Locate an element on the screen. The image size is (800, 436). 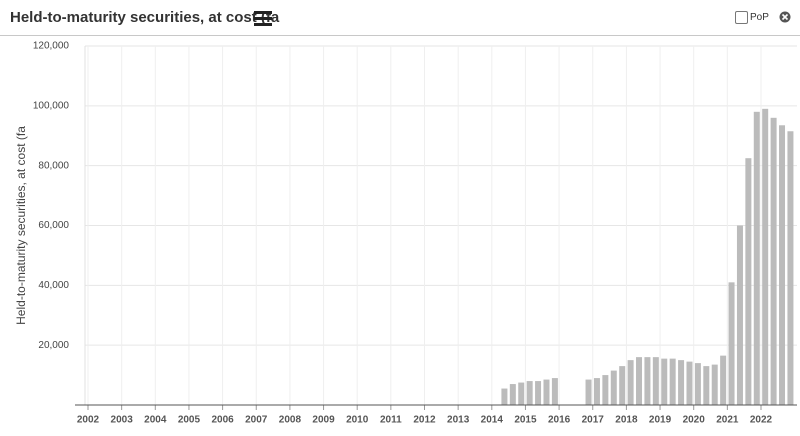
y-tick-label: 40,000 is located at coordinates (53, 285).